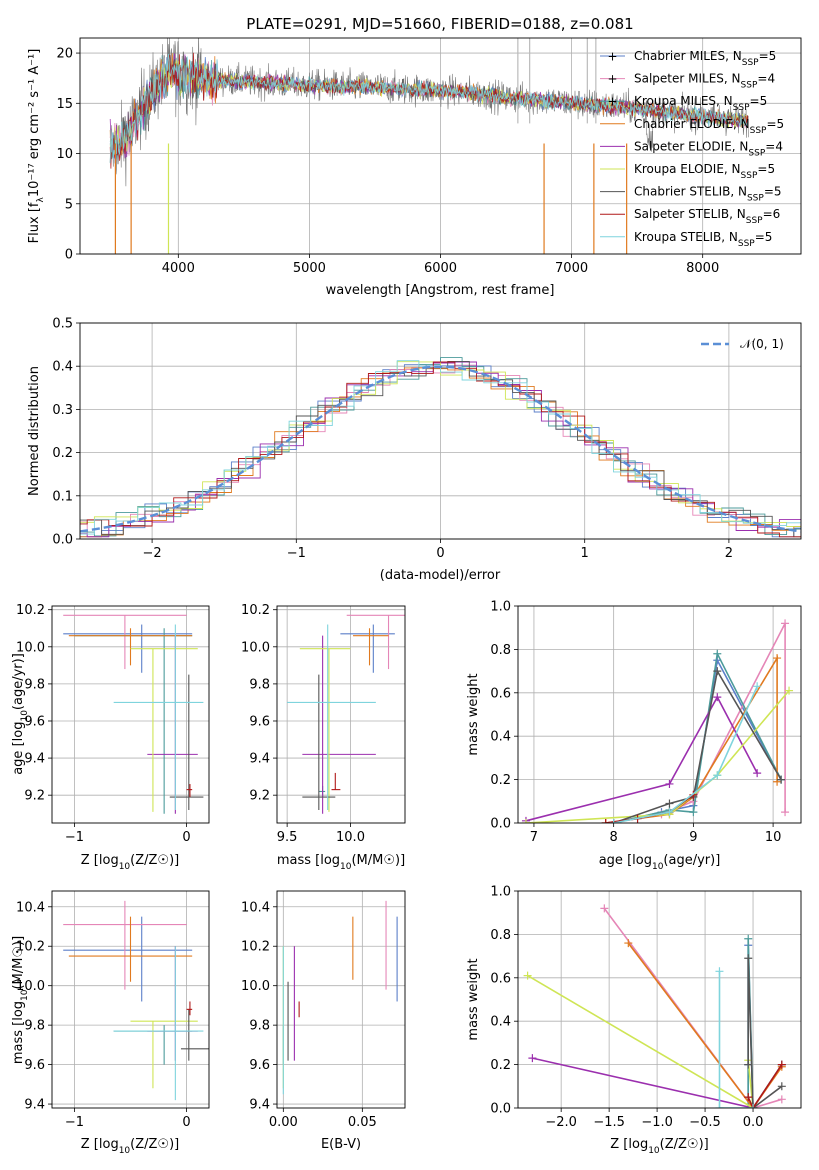 This screenshot has height=1170, width=819. Describe the element at coordinates (688, 56) in the screenshot. I see `legend-label-name: Chabrier MILES, N` at that location.